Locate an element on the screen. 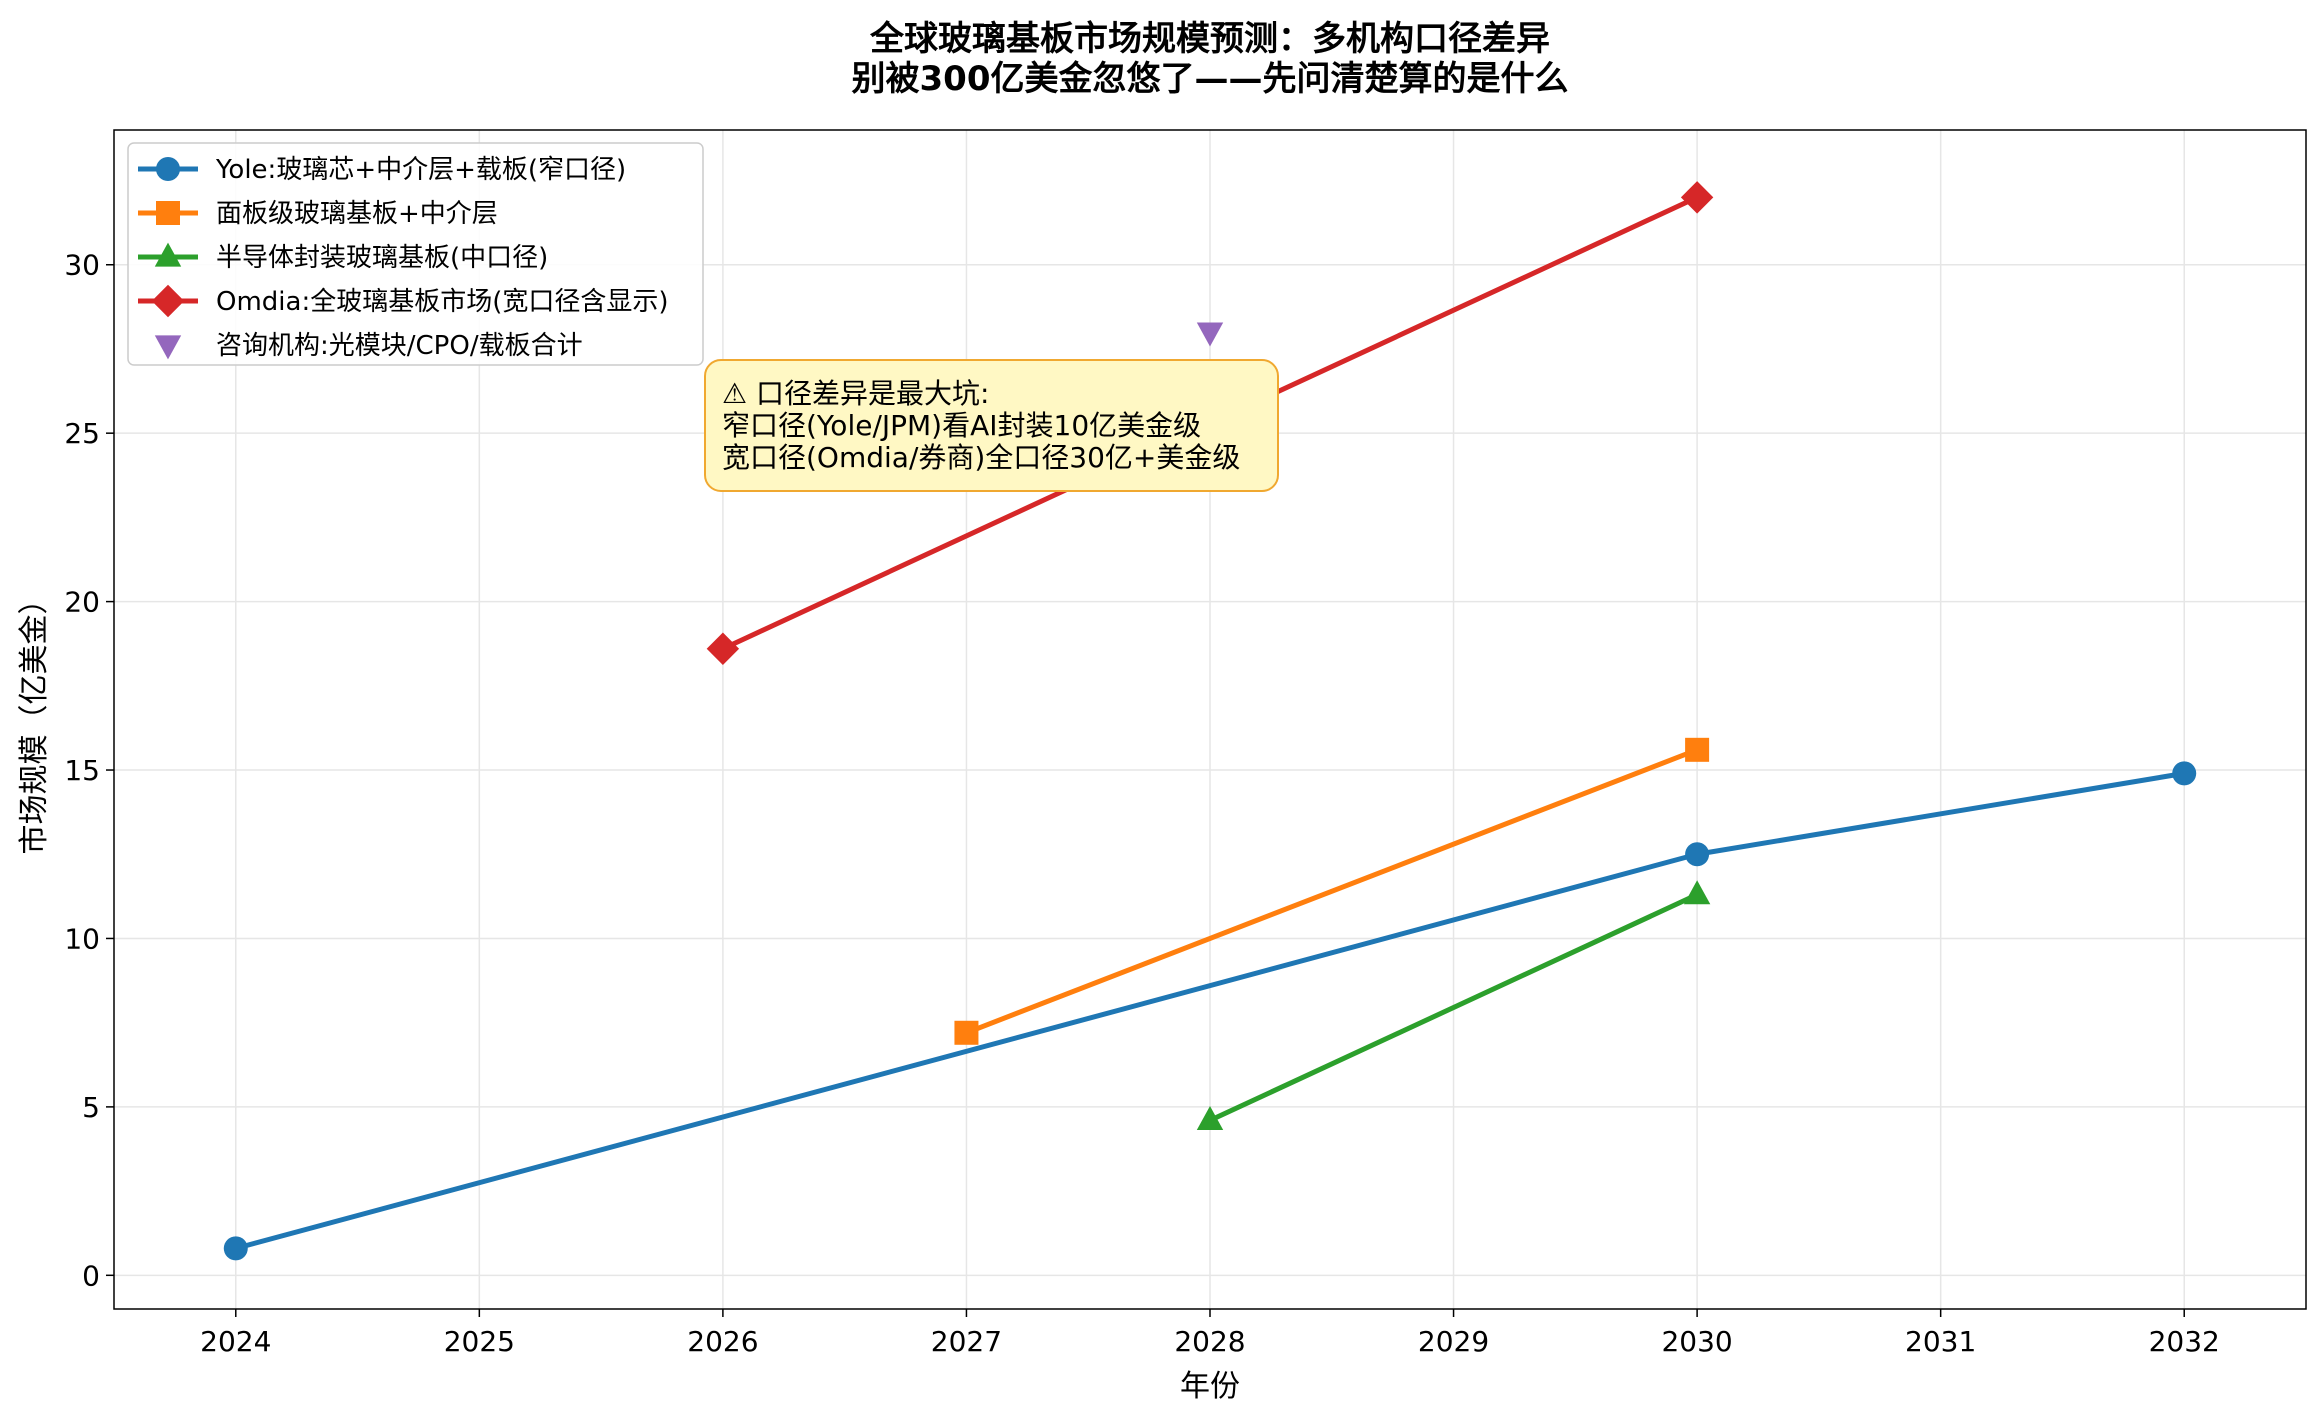  legend-entry-5: 咨询机构:光模块/CPO/载板合计 is located at coordinates (368, 346).